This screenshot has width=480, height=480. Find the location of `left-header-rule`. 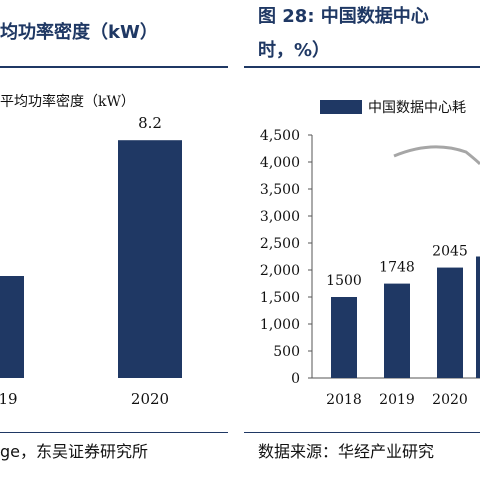

left-header-rule is located at coordinates (114, 67).